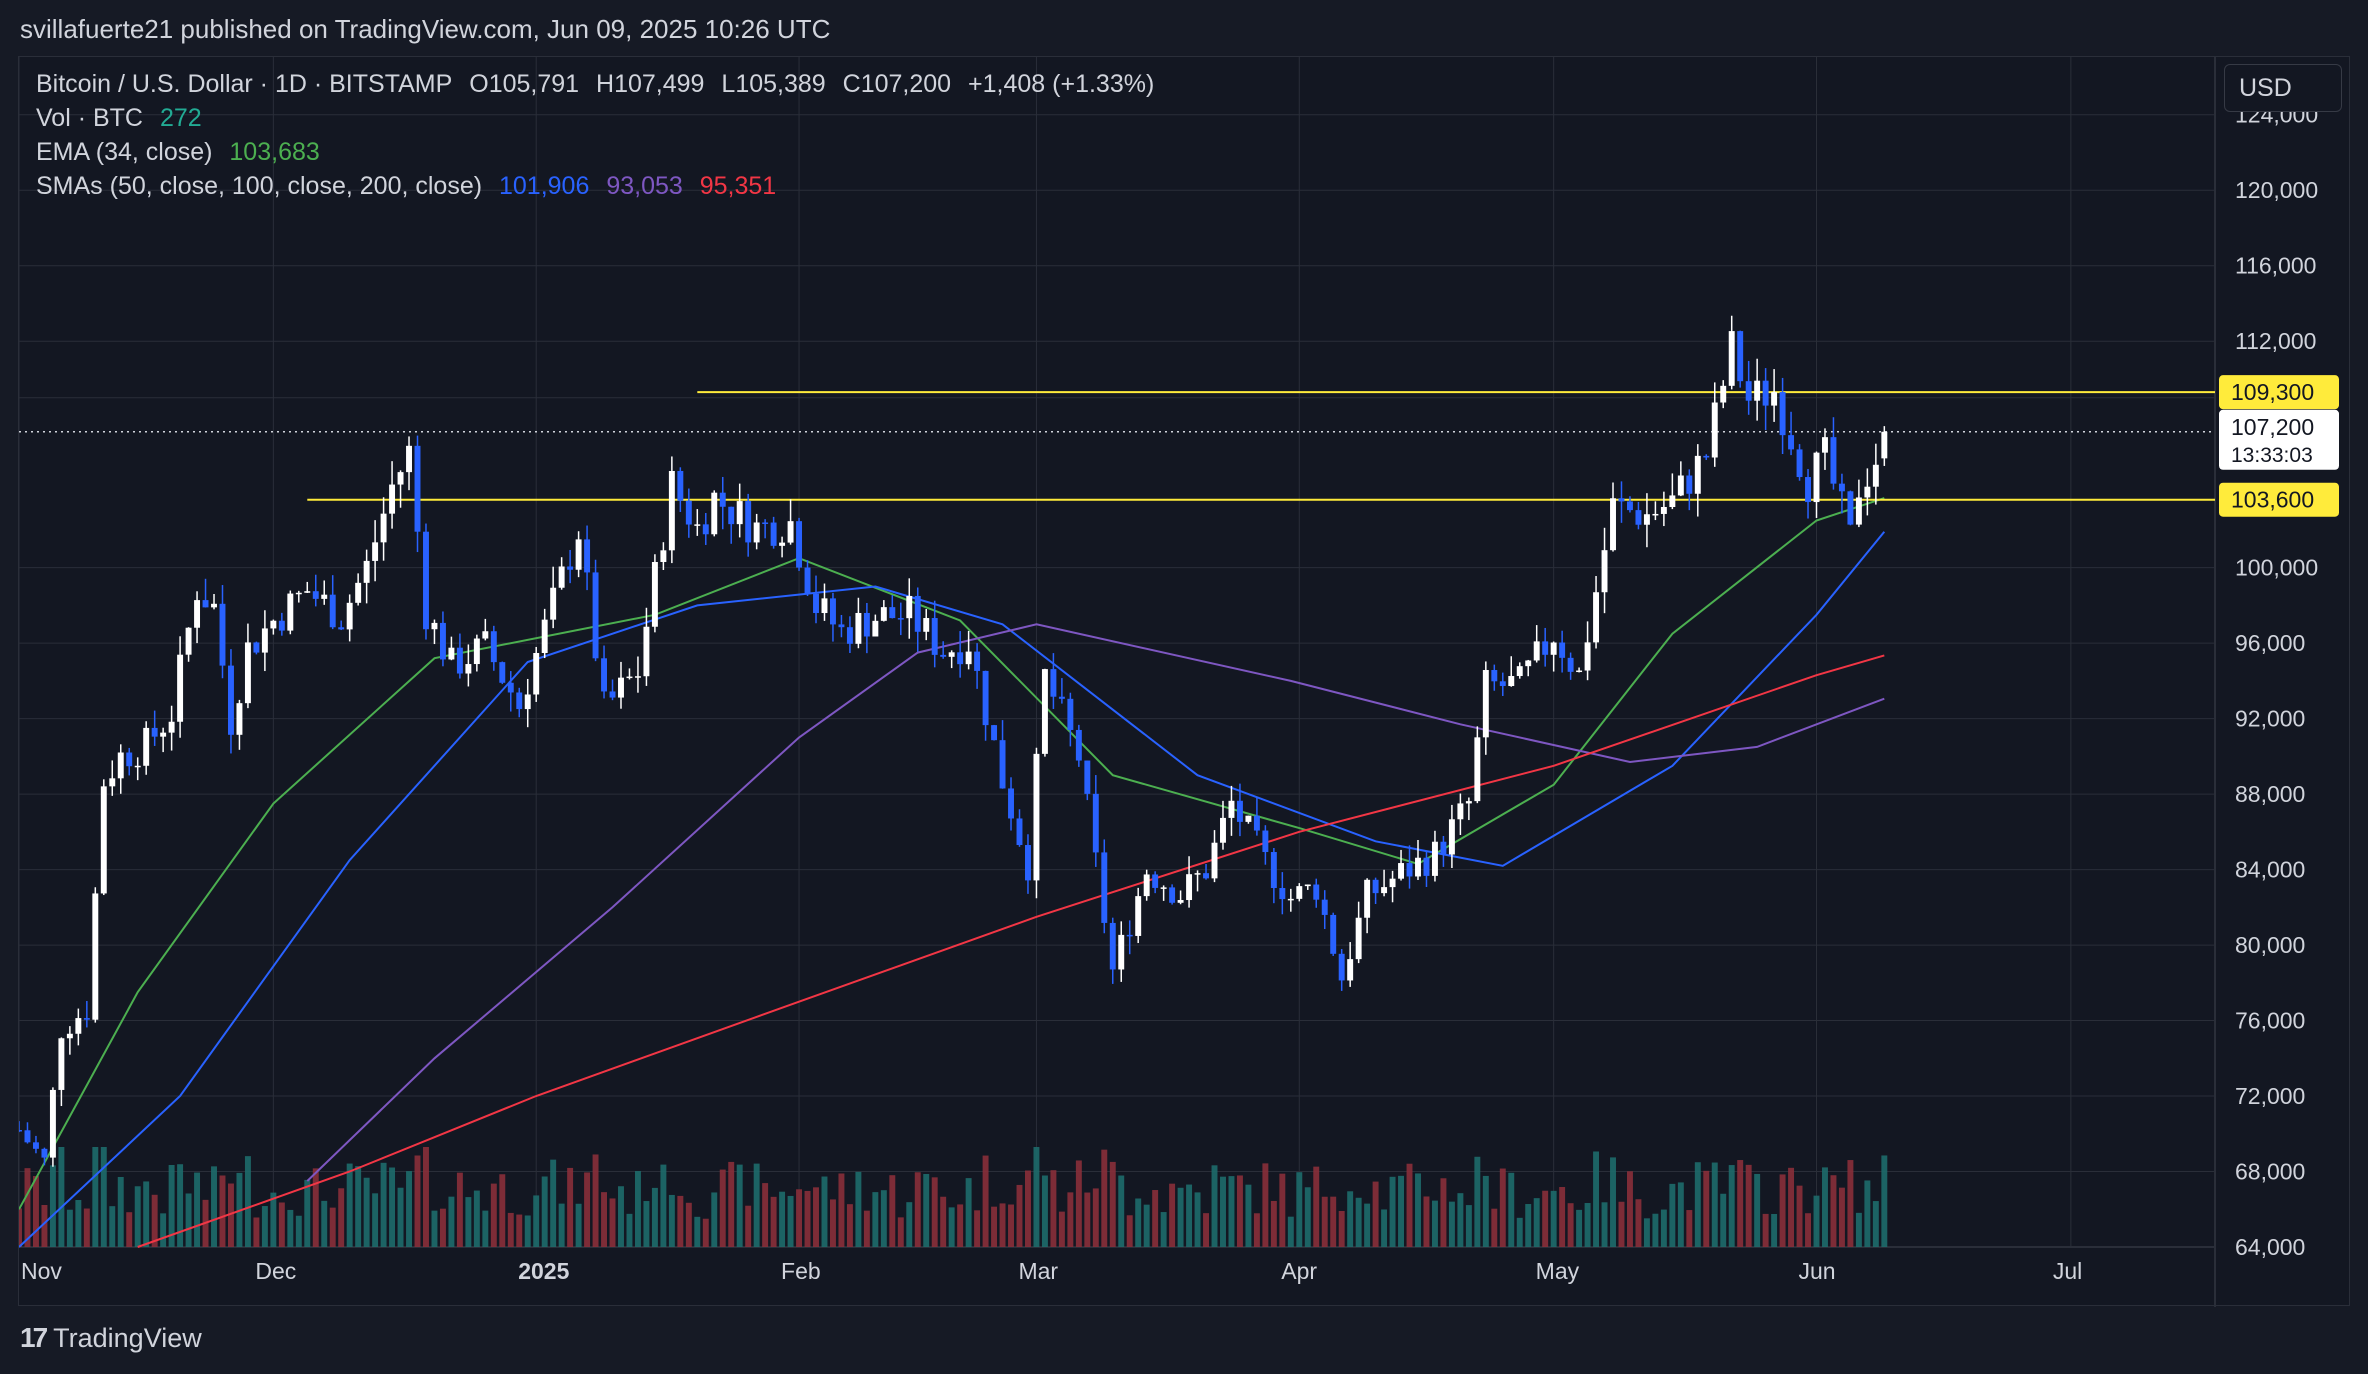 The image size is (2368, 1374). Describe the element at coordinates (2270, 1096) in the screenshot. I see `y-tick-label: 72,000` at that location.